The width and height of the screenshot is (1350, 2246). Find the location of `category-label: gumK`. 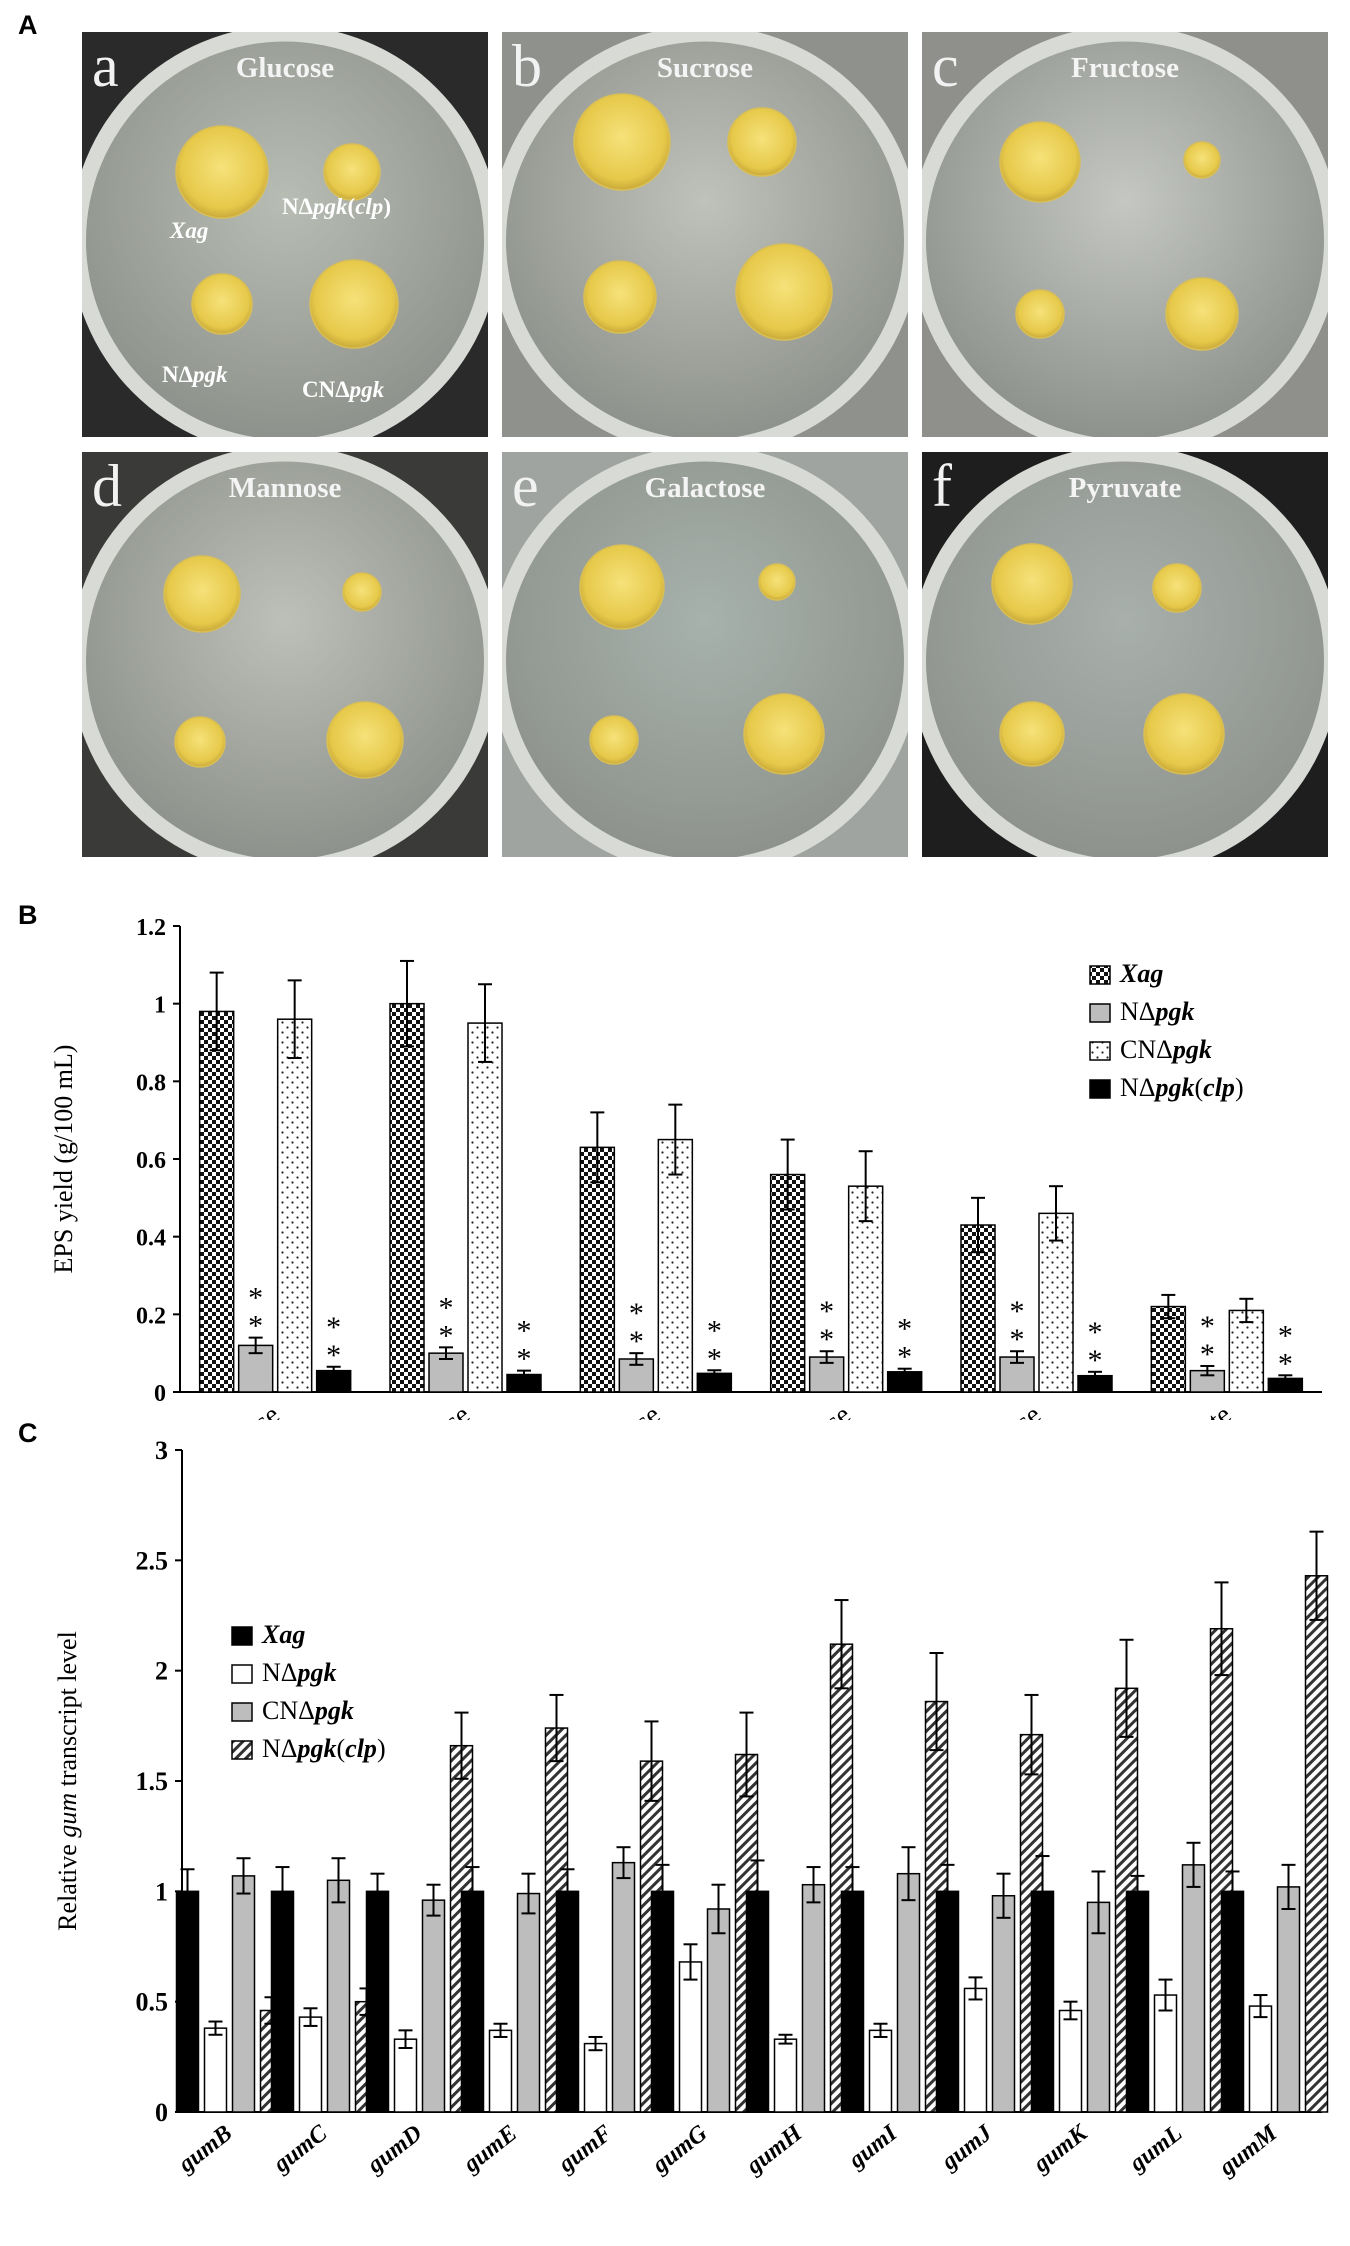

category-label: gumK is located at coordinates (1061, 2148).